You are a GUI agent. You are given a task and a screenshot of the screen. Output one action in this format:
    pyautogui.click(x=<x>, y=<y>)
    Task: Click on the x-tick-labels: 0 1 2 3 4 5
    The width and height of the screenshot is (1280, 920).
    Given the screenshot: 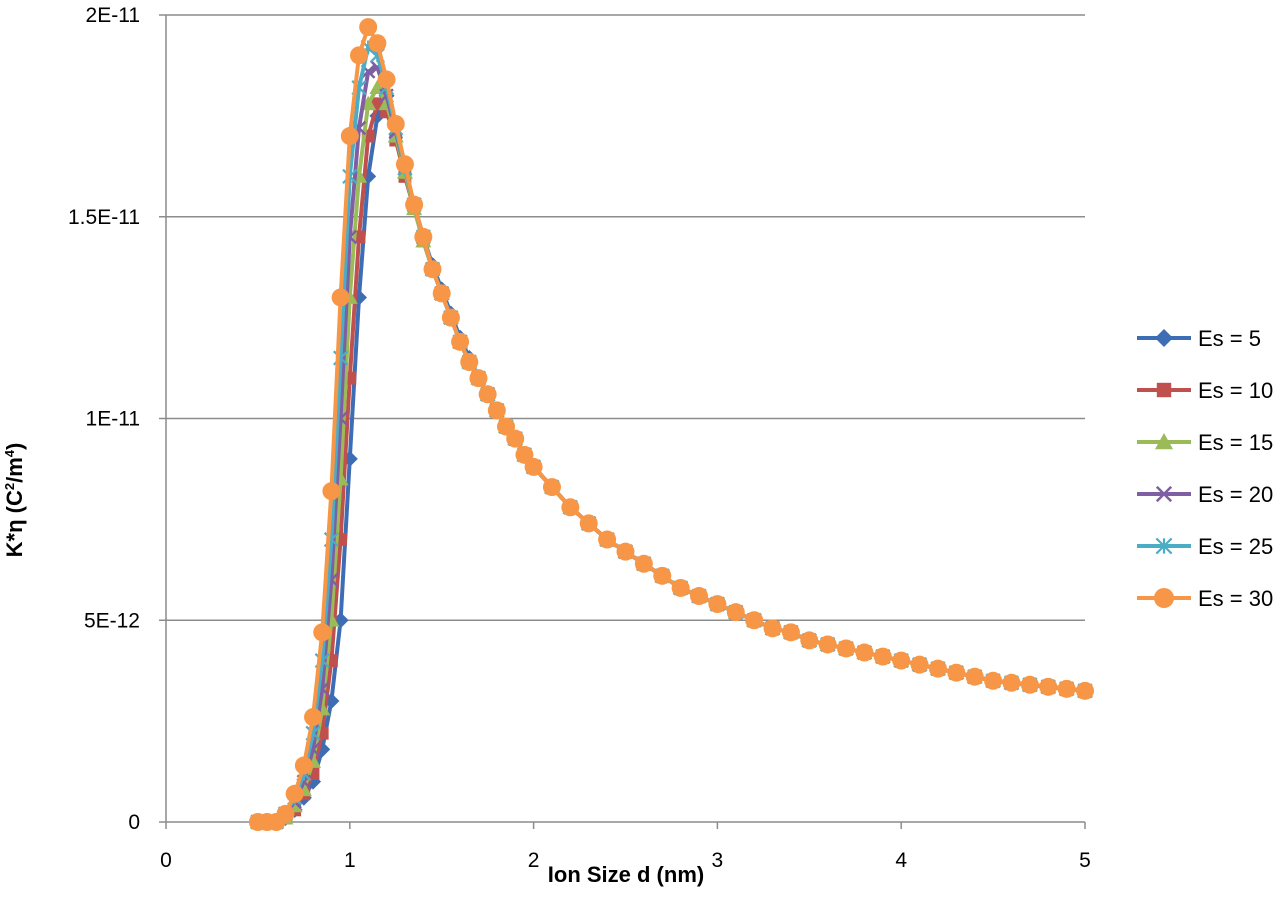 What is the action you would take?
    pyautogui.click(x=625, y=860)
    